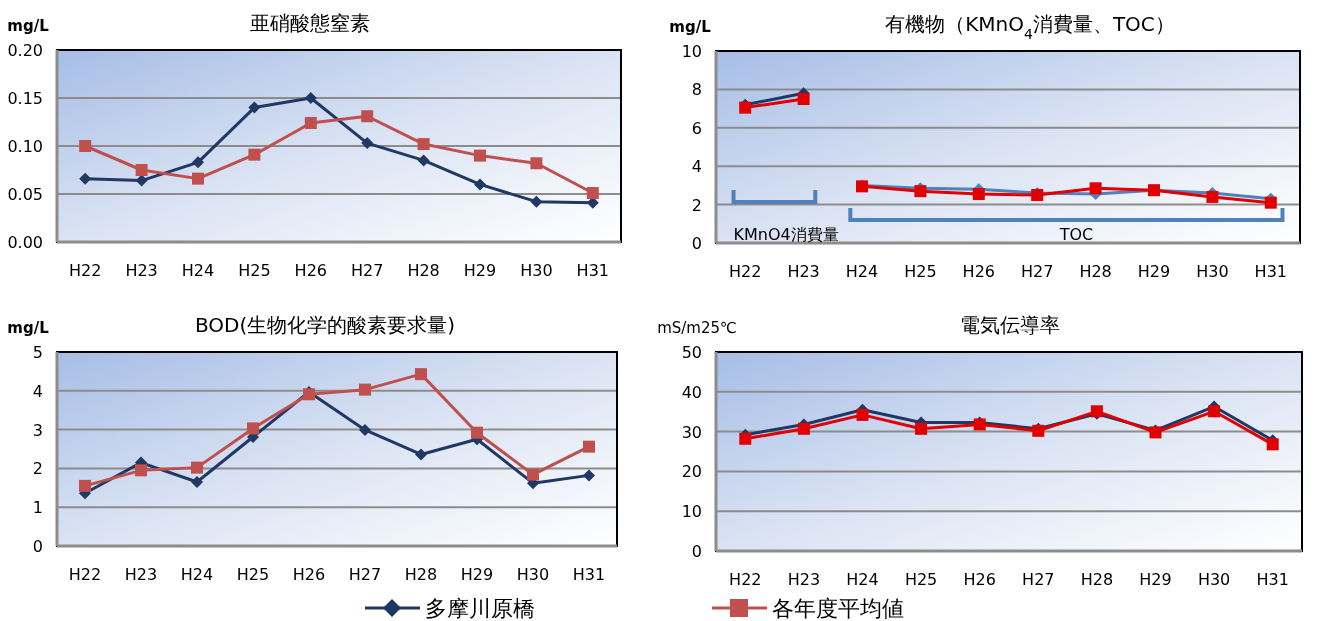 This screenshot has height=621, width=1323. Describe the element at coordinates (25, 50) in the screenshot. I see `y-tick-label: 0.20` at that location.